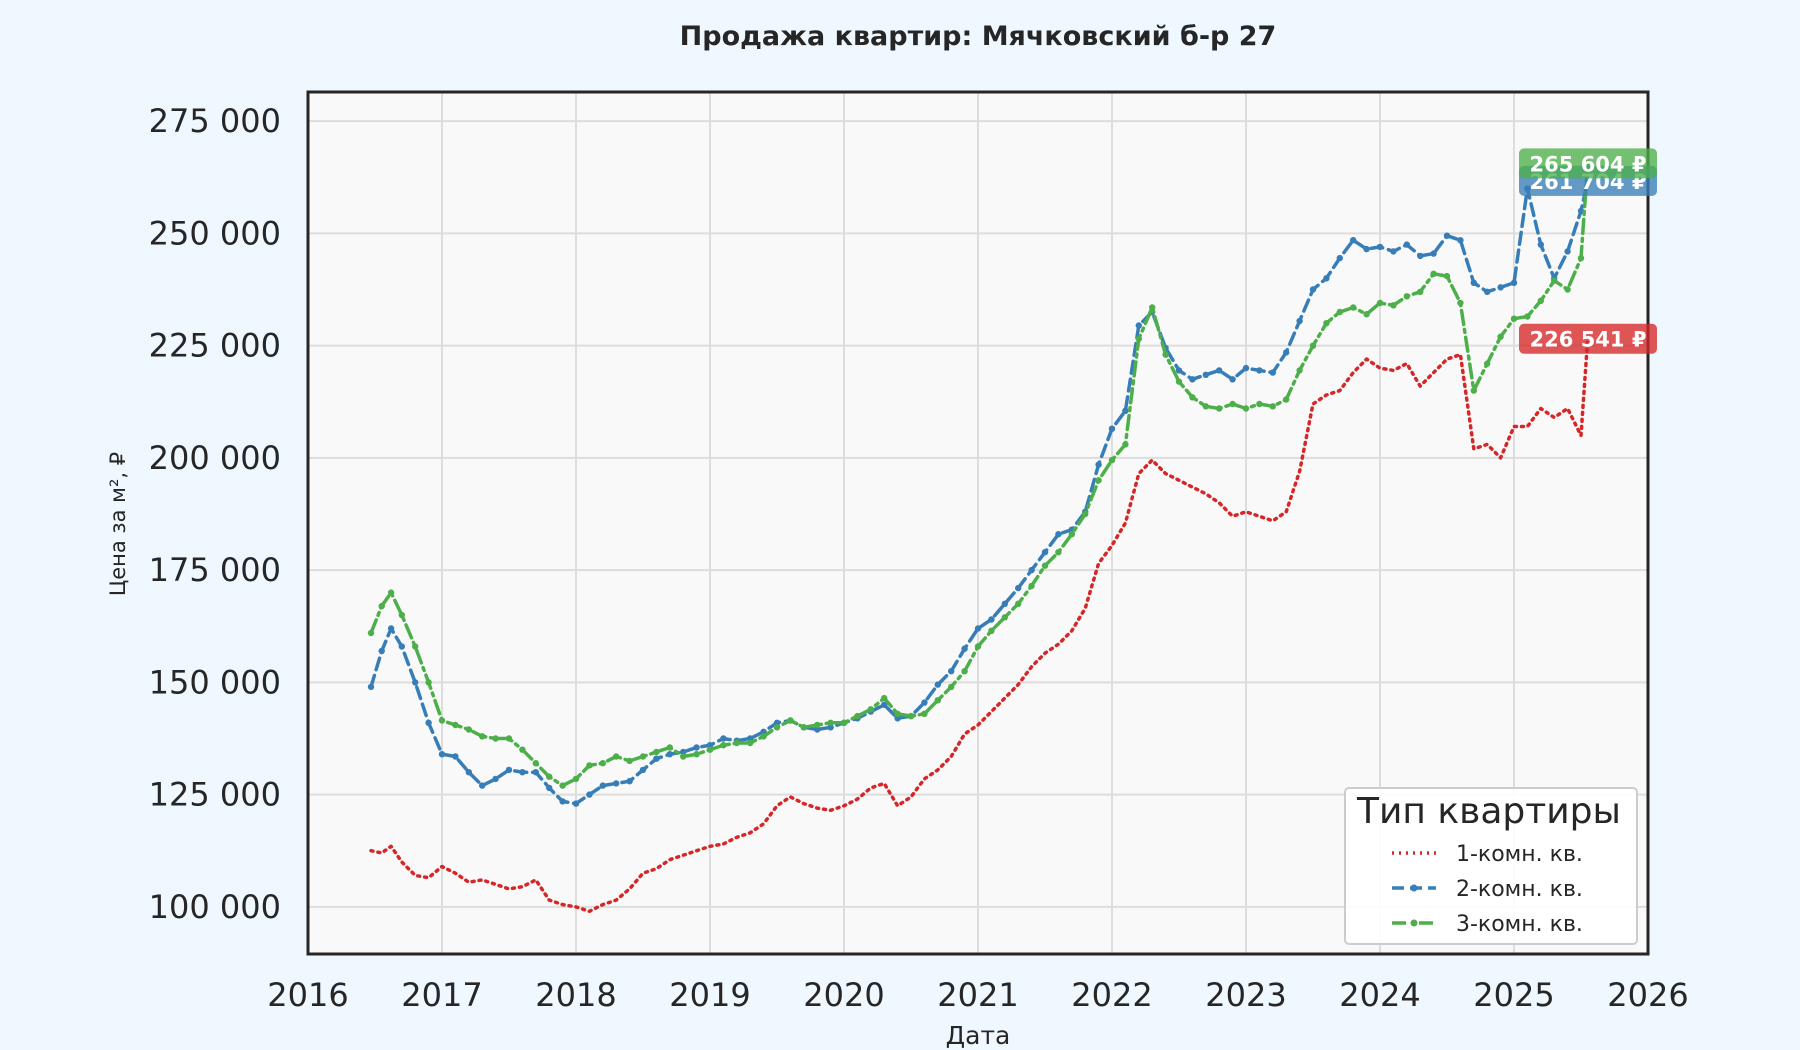  Describe the element at coordinates (1519, 889) in the screenshot. I see `legend-label: 2-комн. кв.` at that location.